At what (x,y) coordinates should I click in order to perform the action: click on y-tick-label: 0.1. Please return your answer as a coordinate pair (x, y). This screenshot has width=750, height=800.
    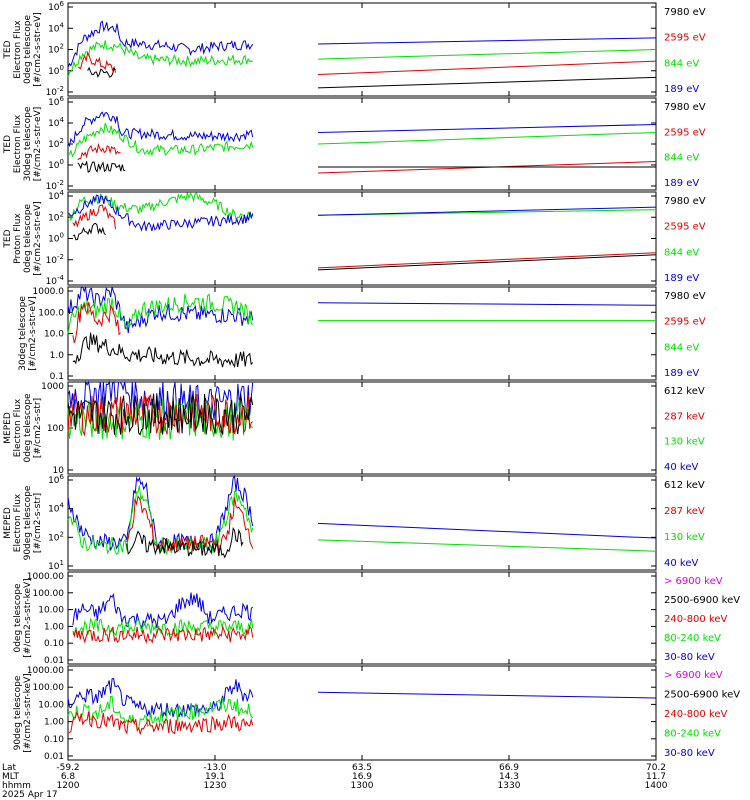
    Looking at the image, I should click on (57, 377).